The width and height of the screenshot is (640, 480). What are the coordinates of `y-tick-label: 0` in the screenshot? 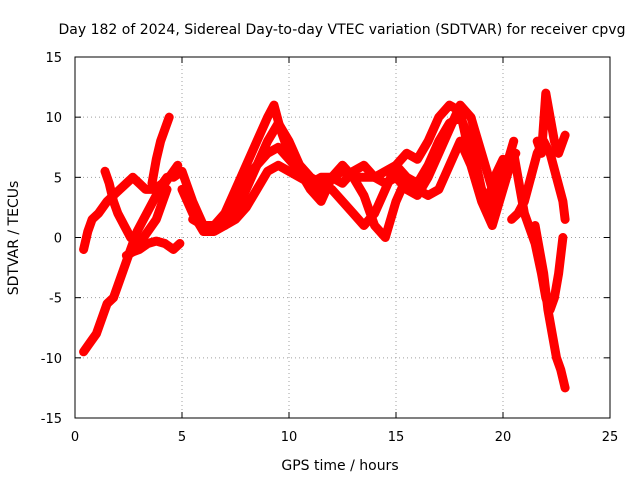 It's located at (58, 239).